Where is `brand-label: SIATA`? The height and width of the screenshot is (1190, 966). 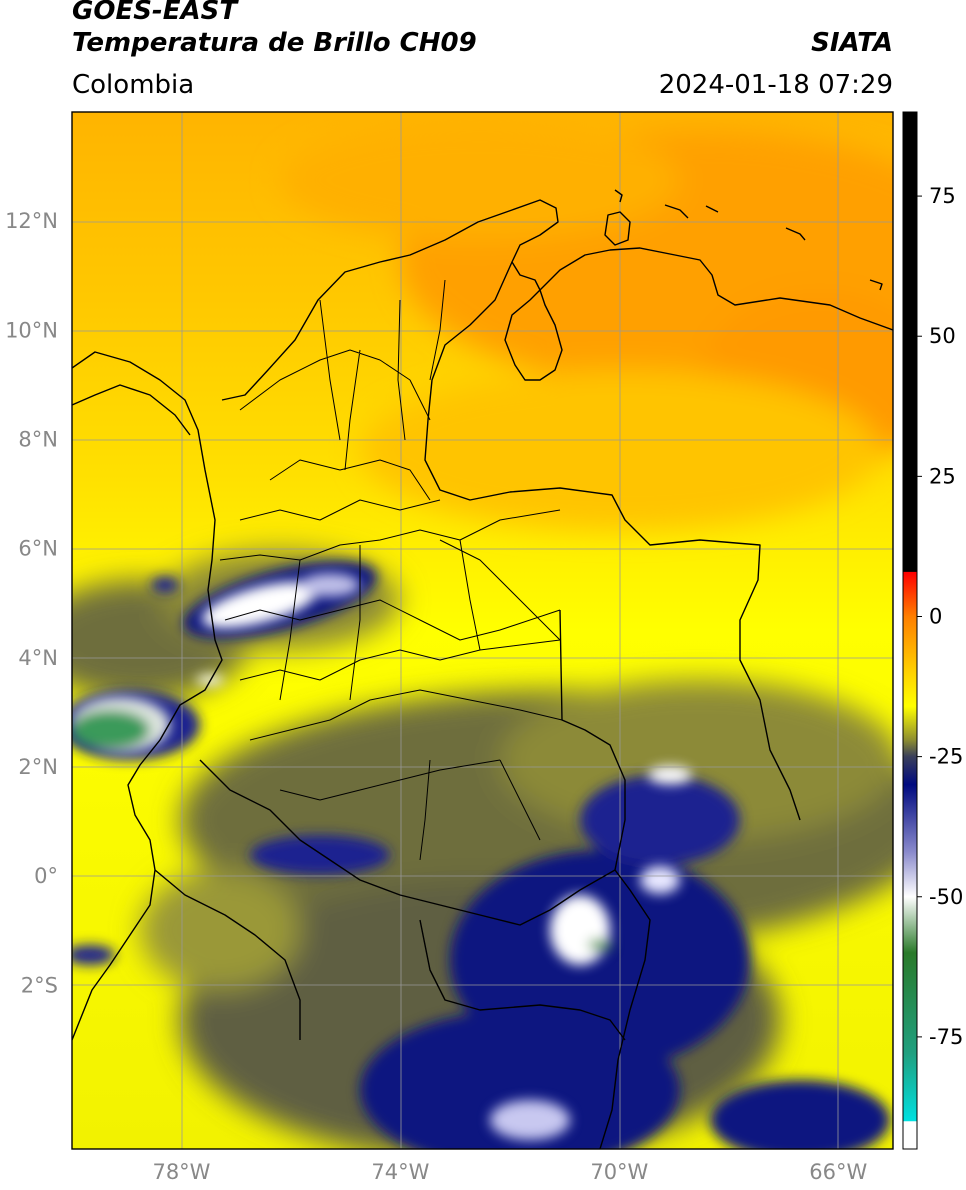
brand-label: SIATA is located at coordinates (852, 43).